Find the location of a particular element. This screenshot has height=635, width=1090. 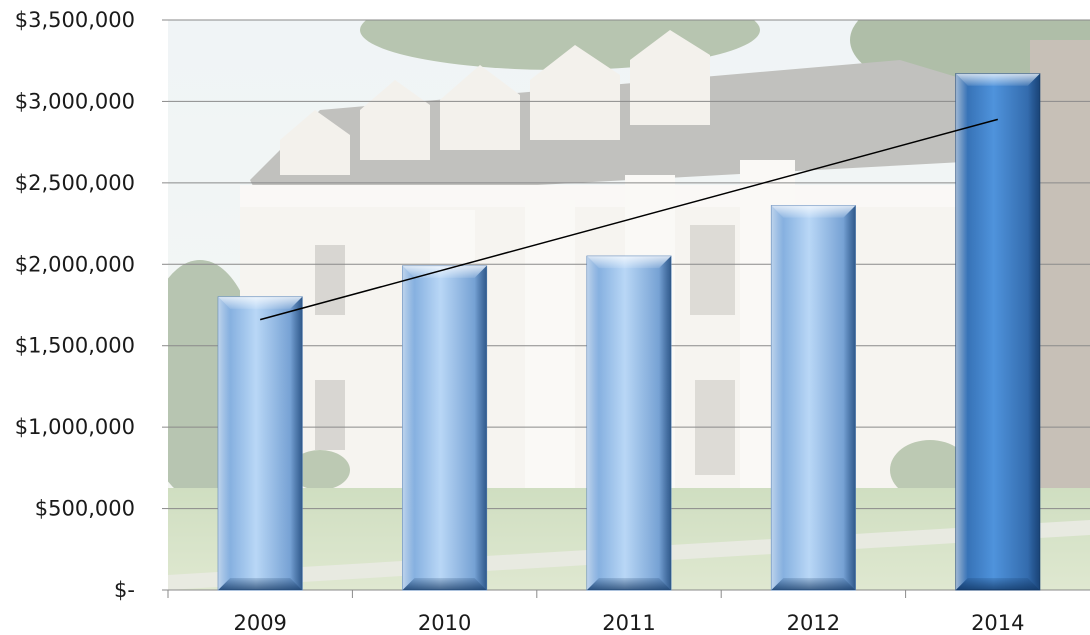

bar-2010 is located at coordinates (445, 428).